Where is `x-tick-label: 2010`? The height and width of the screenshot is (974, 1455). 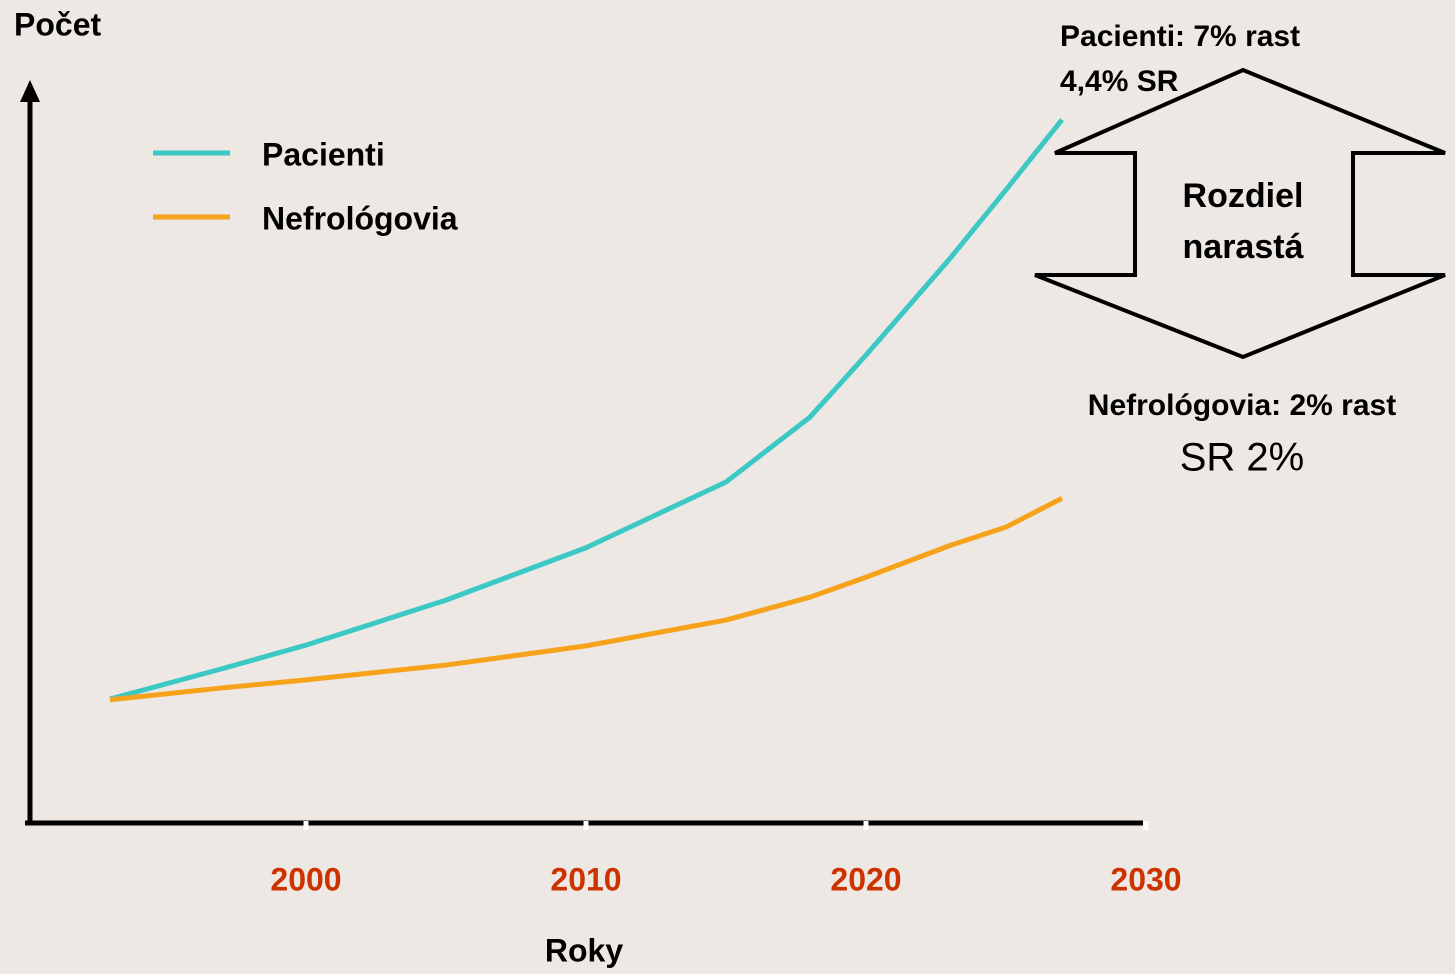
x-tick-label: 2010 is located at coordinates (585, 879).